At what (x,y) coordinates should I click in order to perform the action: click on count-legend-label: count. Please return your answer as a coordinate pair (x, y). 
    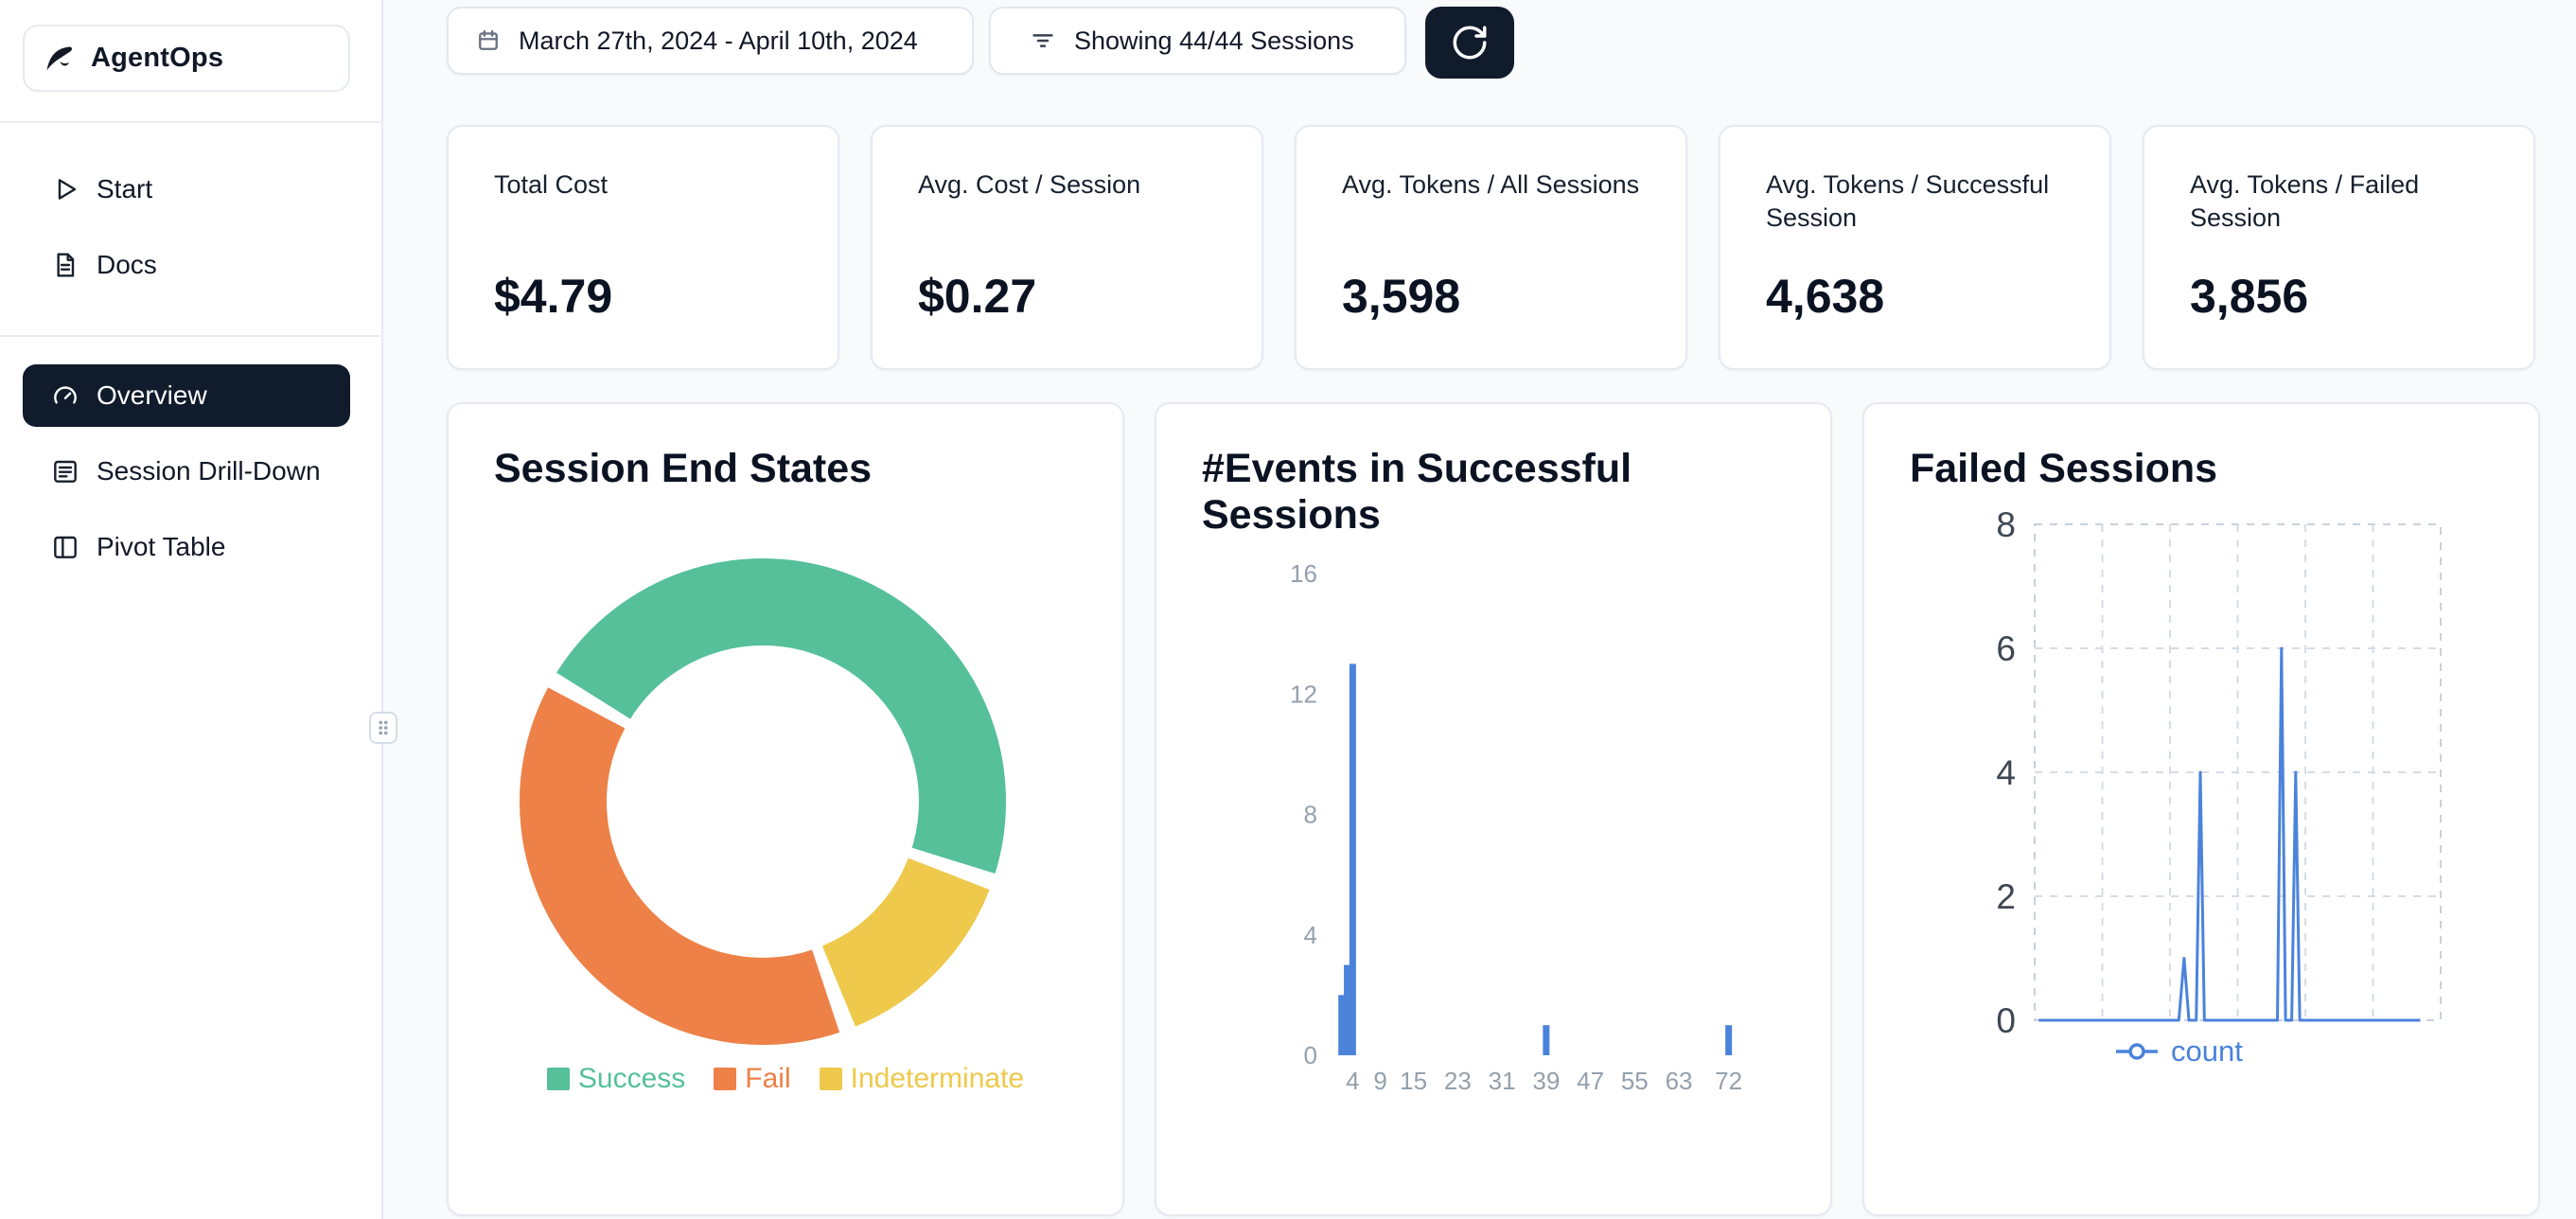
    Looking at the image, I should click on (2207, 1051).